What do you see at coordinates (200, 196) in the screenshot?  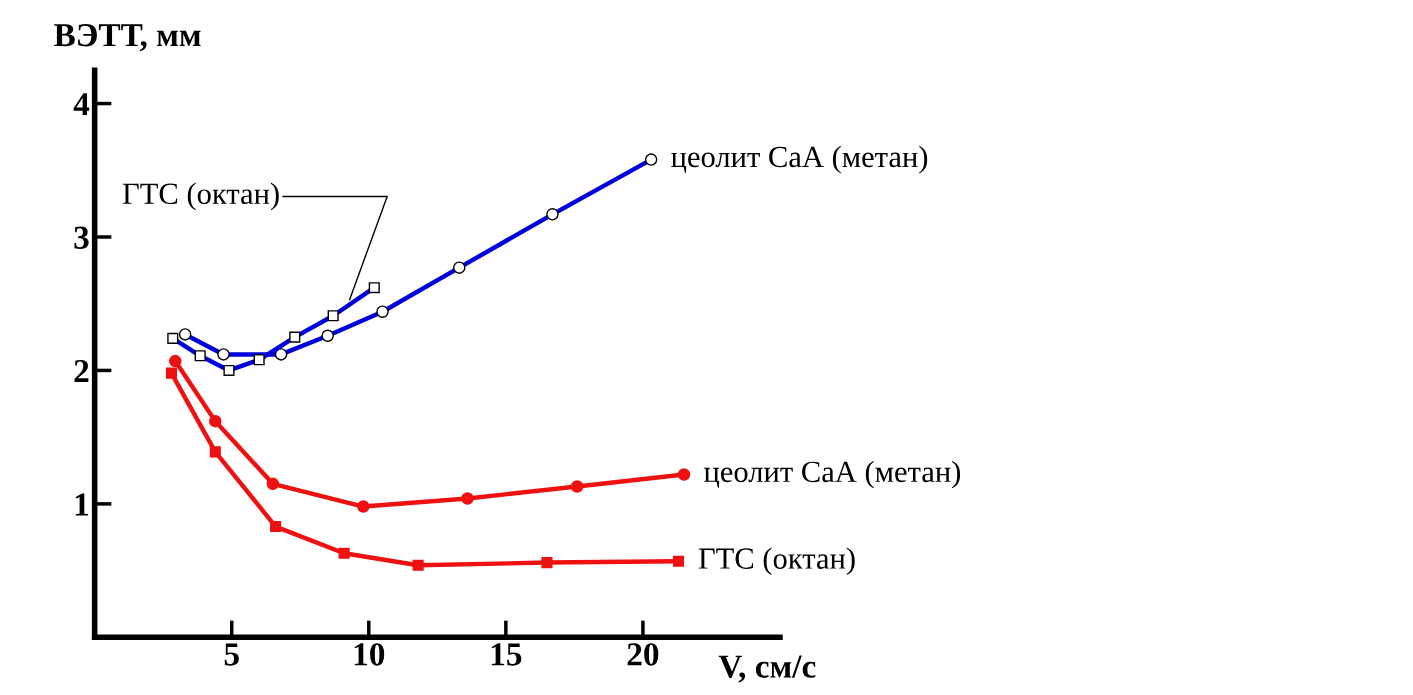 I see `text: ГТС (октан)` at bounding box center [200, 196].